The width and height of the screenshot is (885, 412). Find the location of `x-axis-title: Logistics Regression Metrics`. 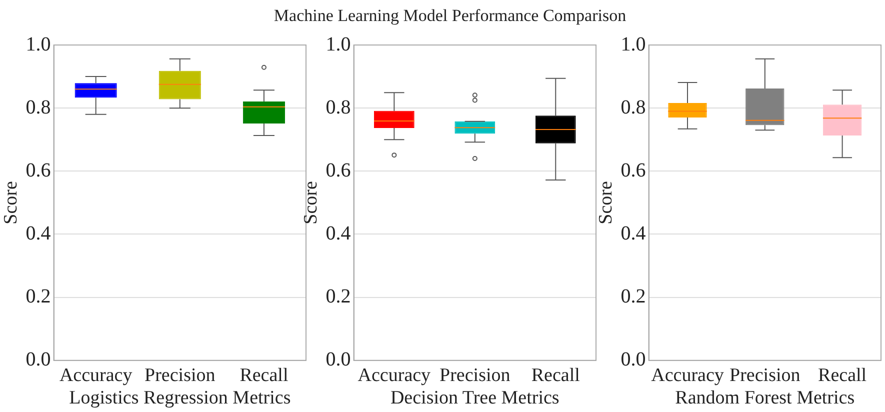

x-axis-title: Logistics Regression Metrics is located at coordinates (180, 398).